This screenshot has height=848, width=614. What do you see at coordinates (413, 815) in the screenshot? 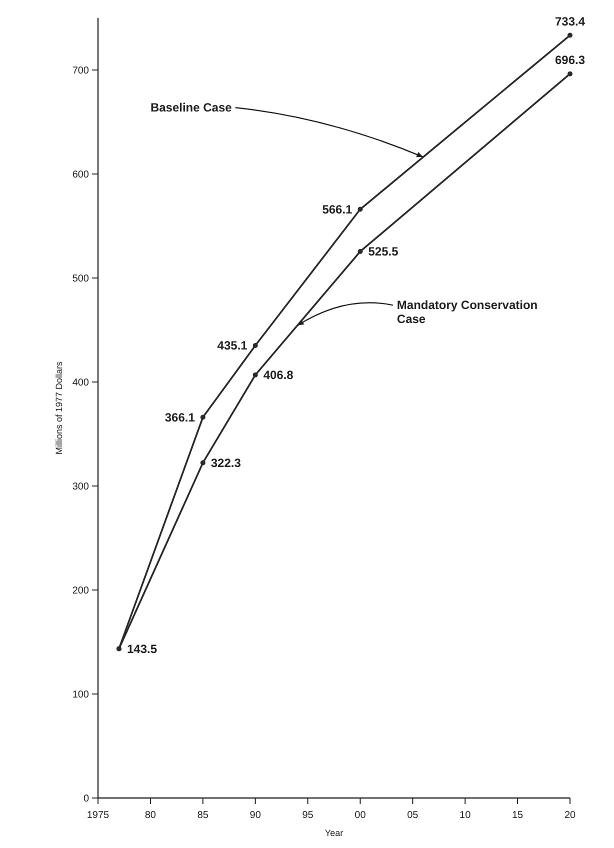
I see `x-tick-label: 05` at bounding box center [413, 815].